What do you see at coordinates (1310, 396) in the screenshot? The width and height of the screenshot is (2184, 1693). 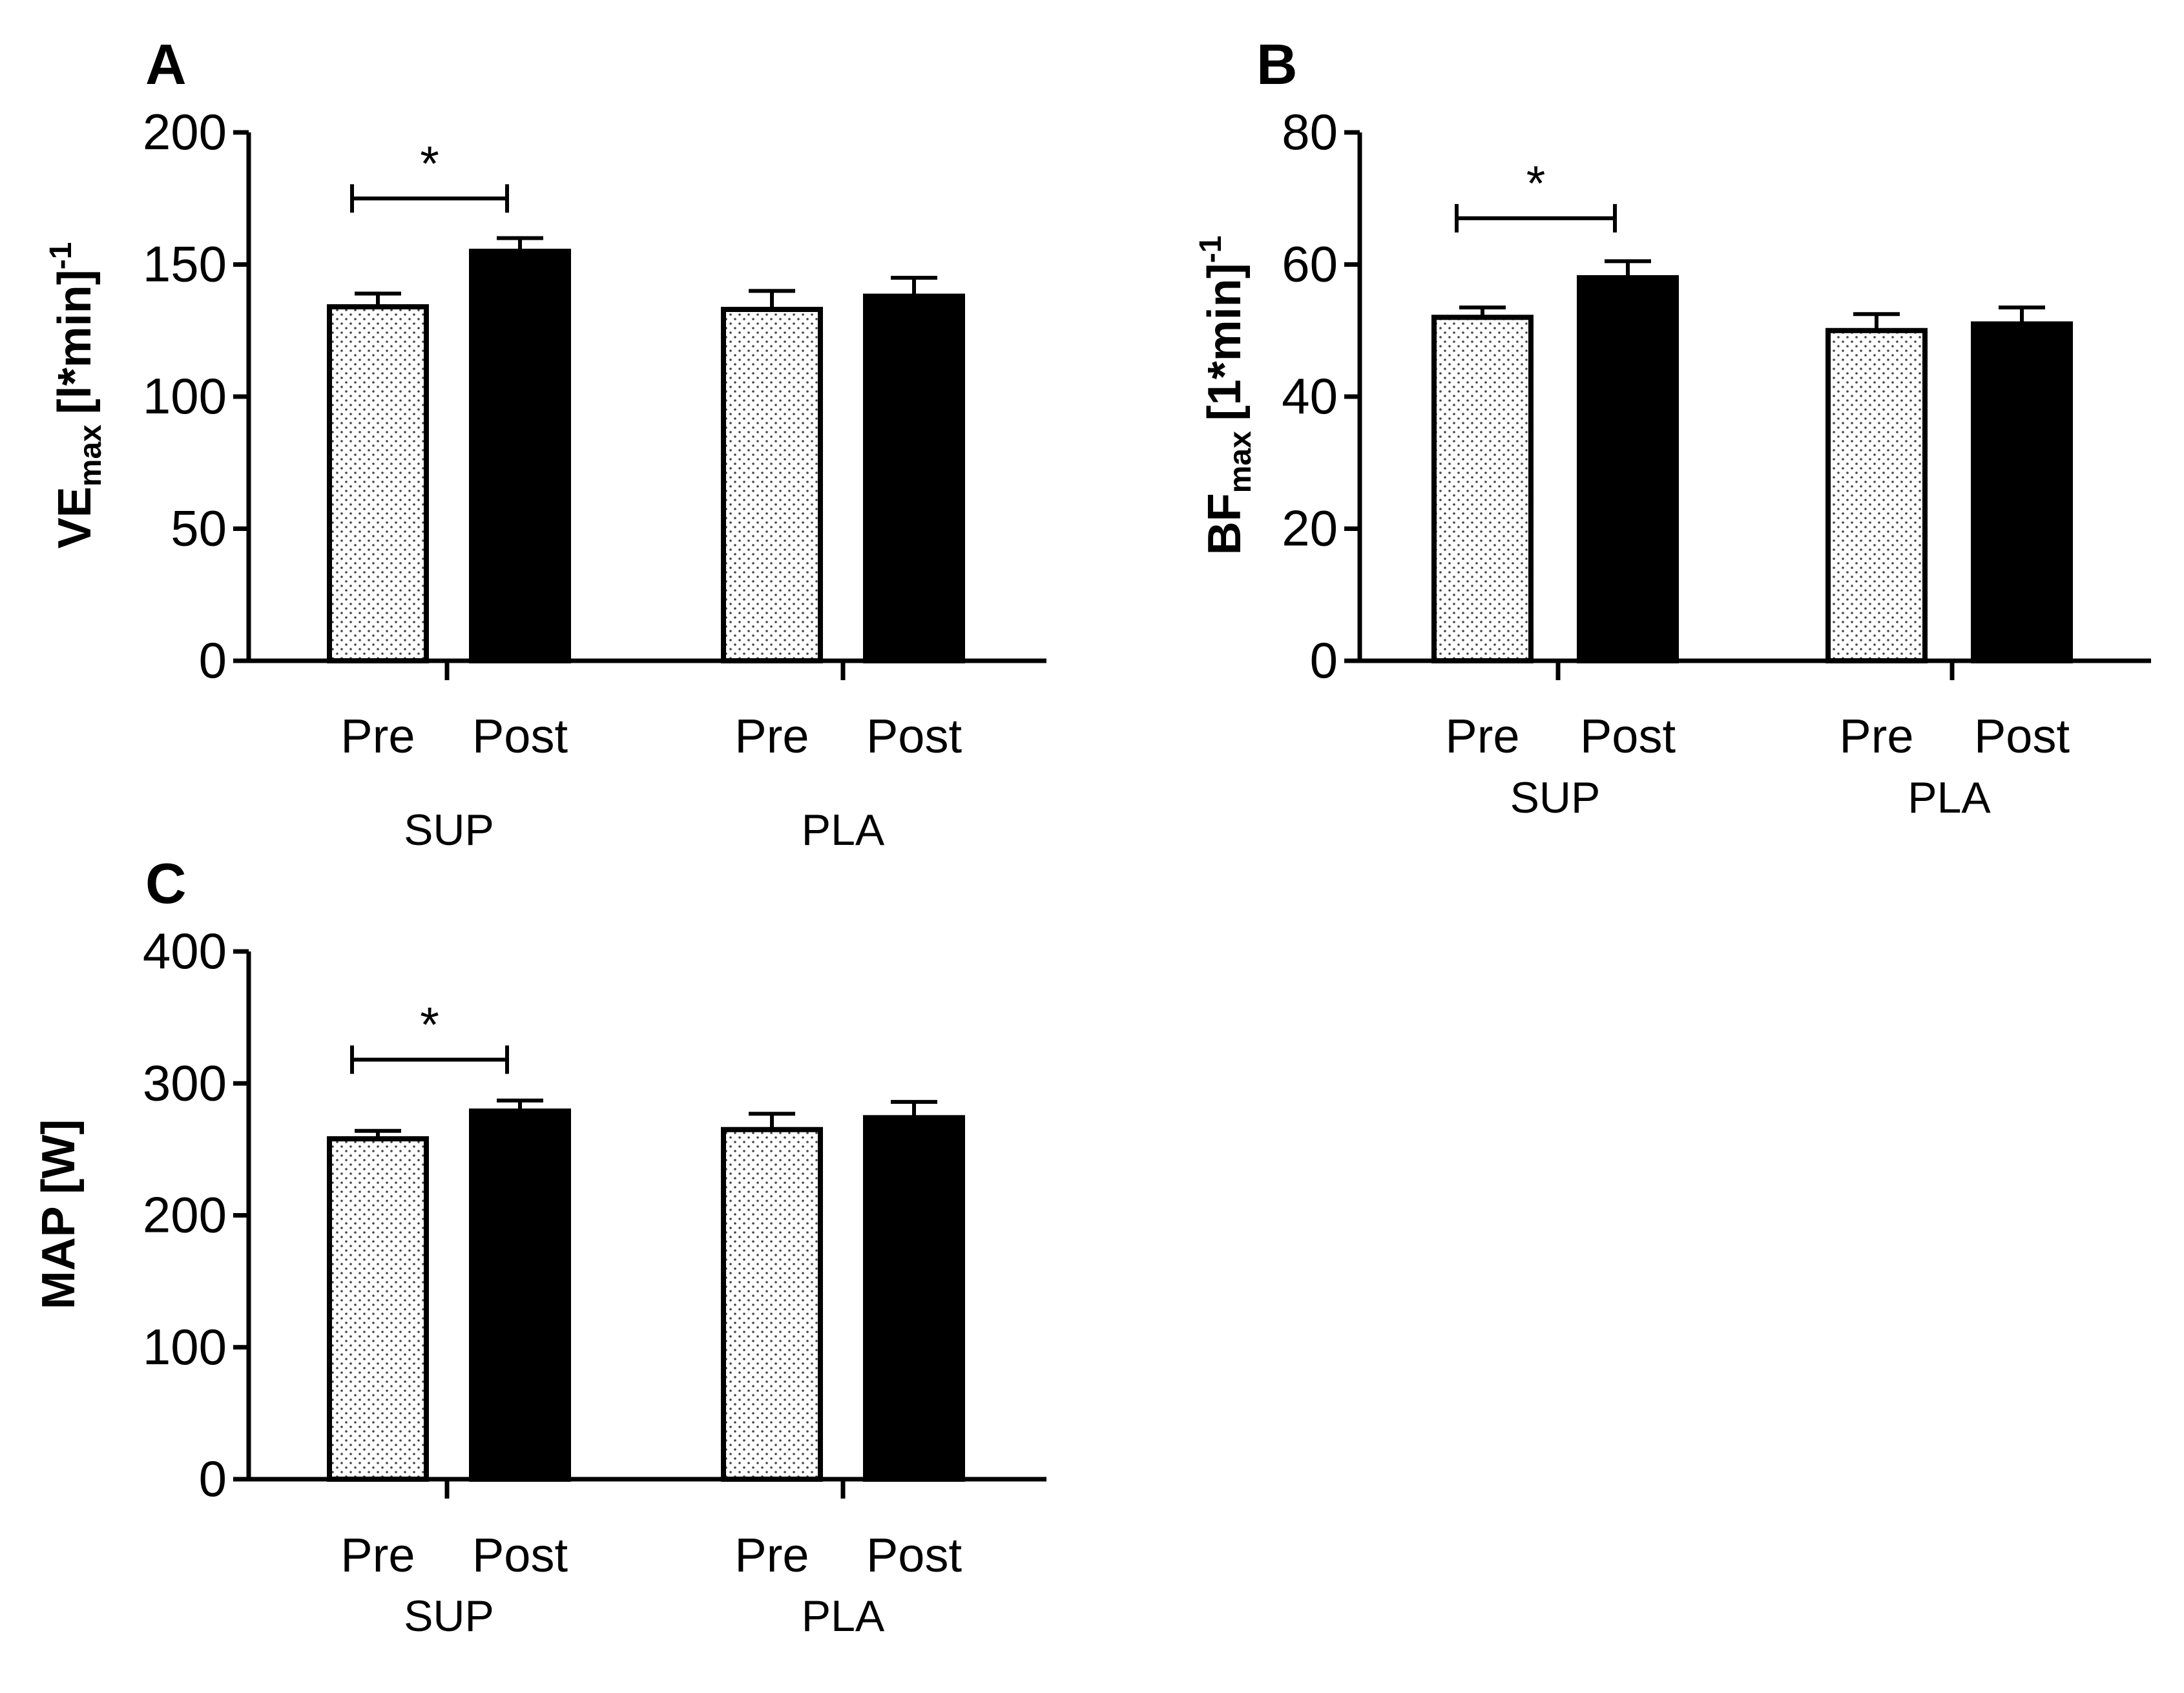 I see `panel-b-y-tick-label: 40` at bounding box center [1310, 396].